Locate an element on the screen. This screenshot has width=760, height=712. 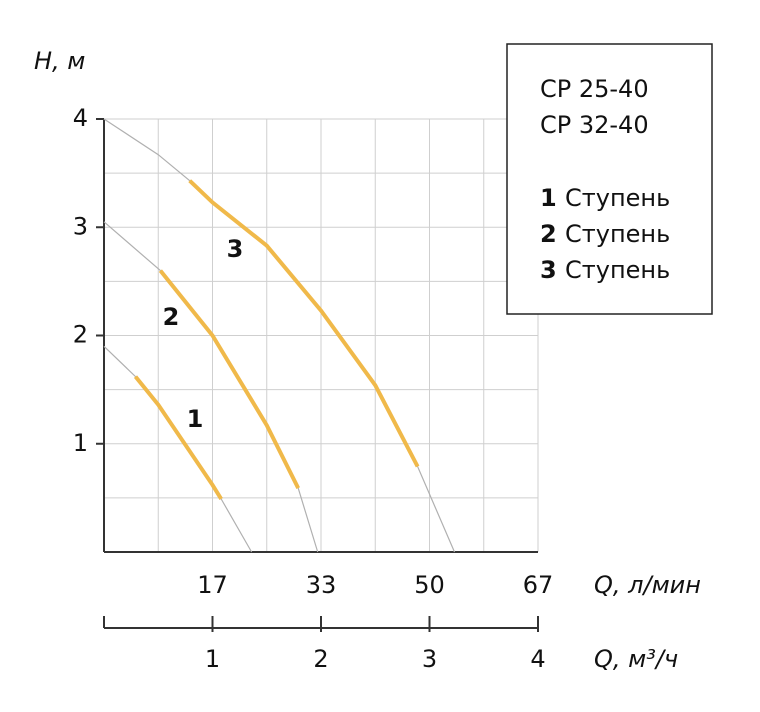
x-tick-label: 3 is located at coordinates (429, 659).